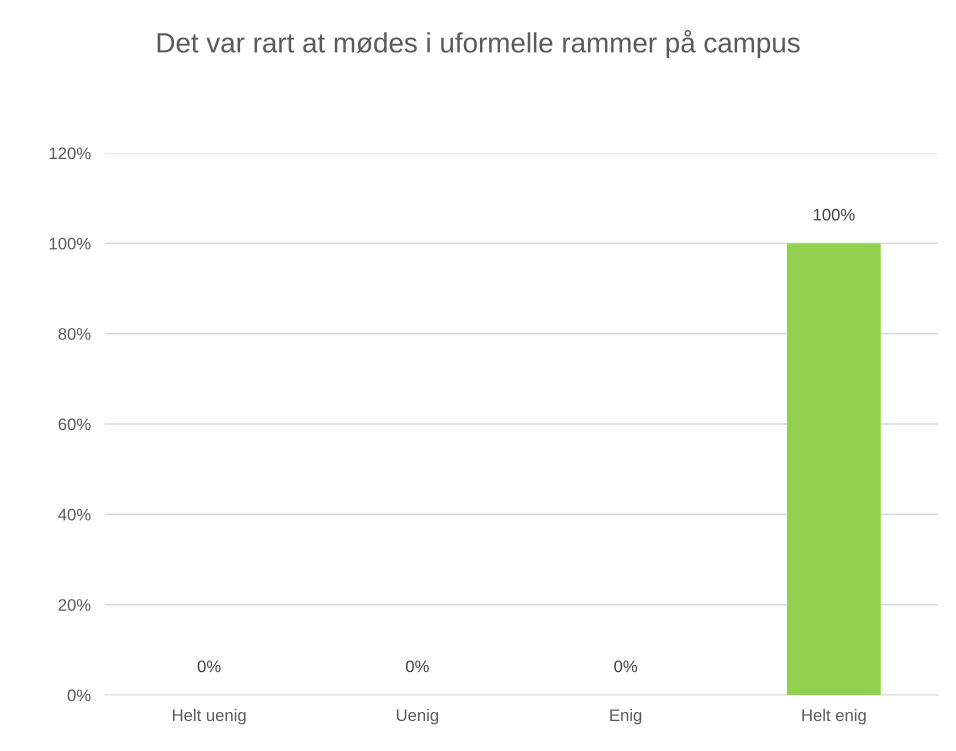 This screenshot has width=956, height=751. I want to click on y-tick-label: 80%, so click(74, 334).